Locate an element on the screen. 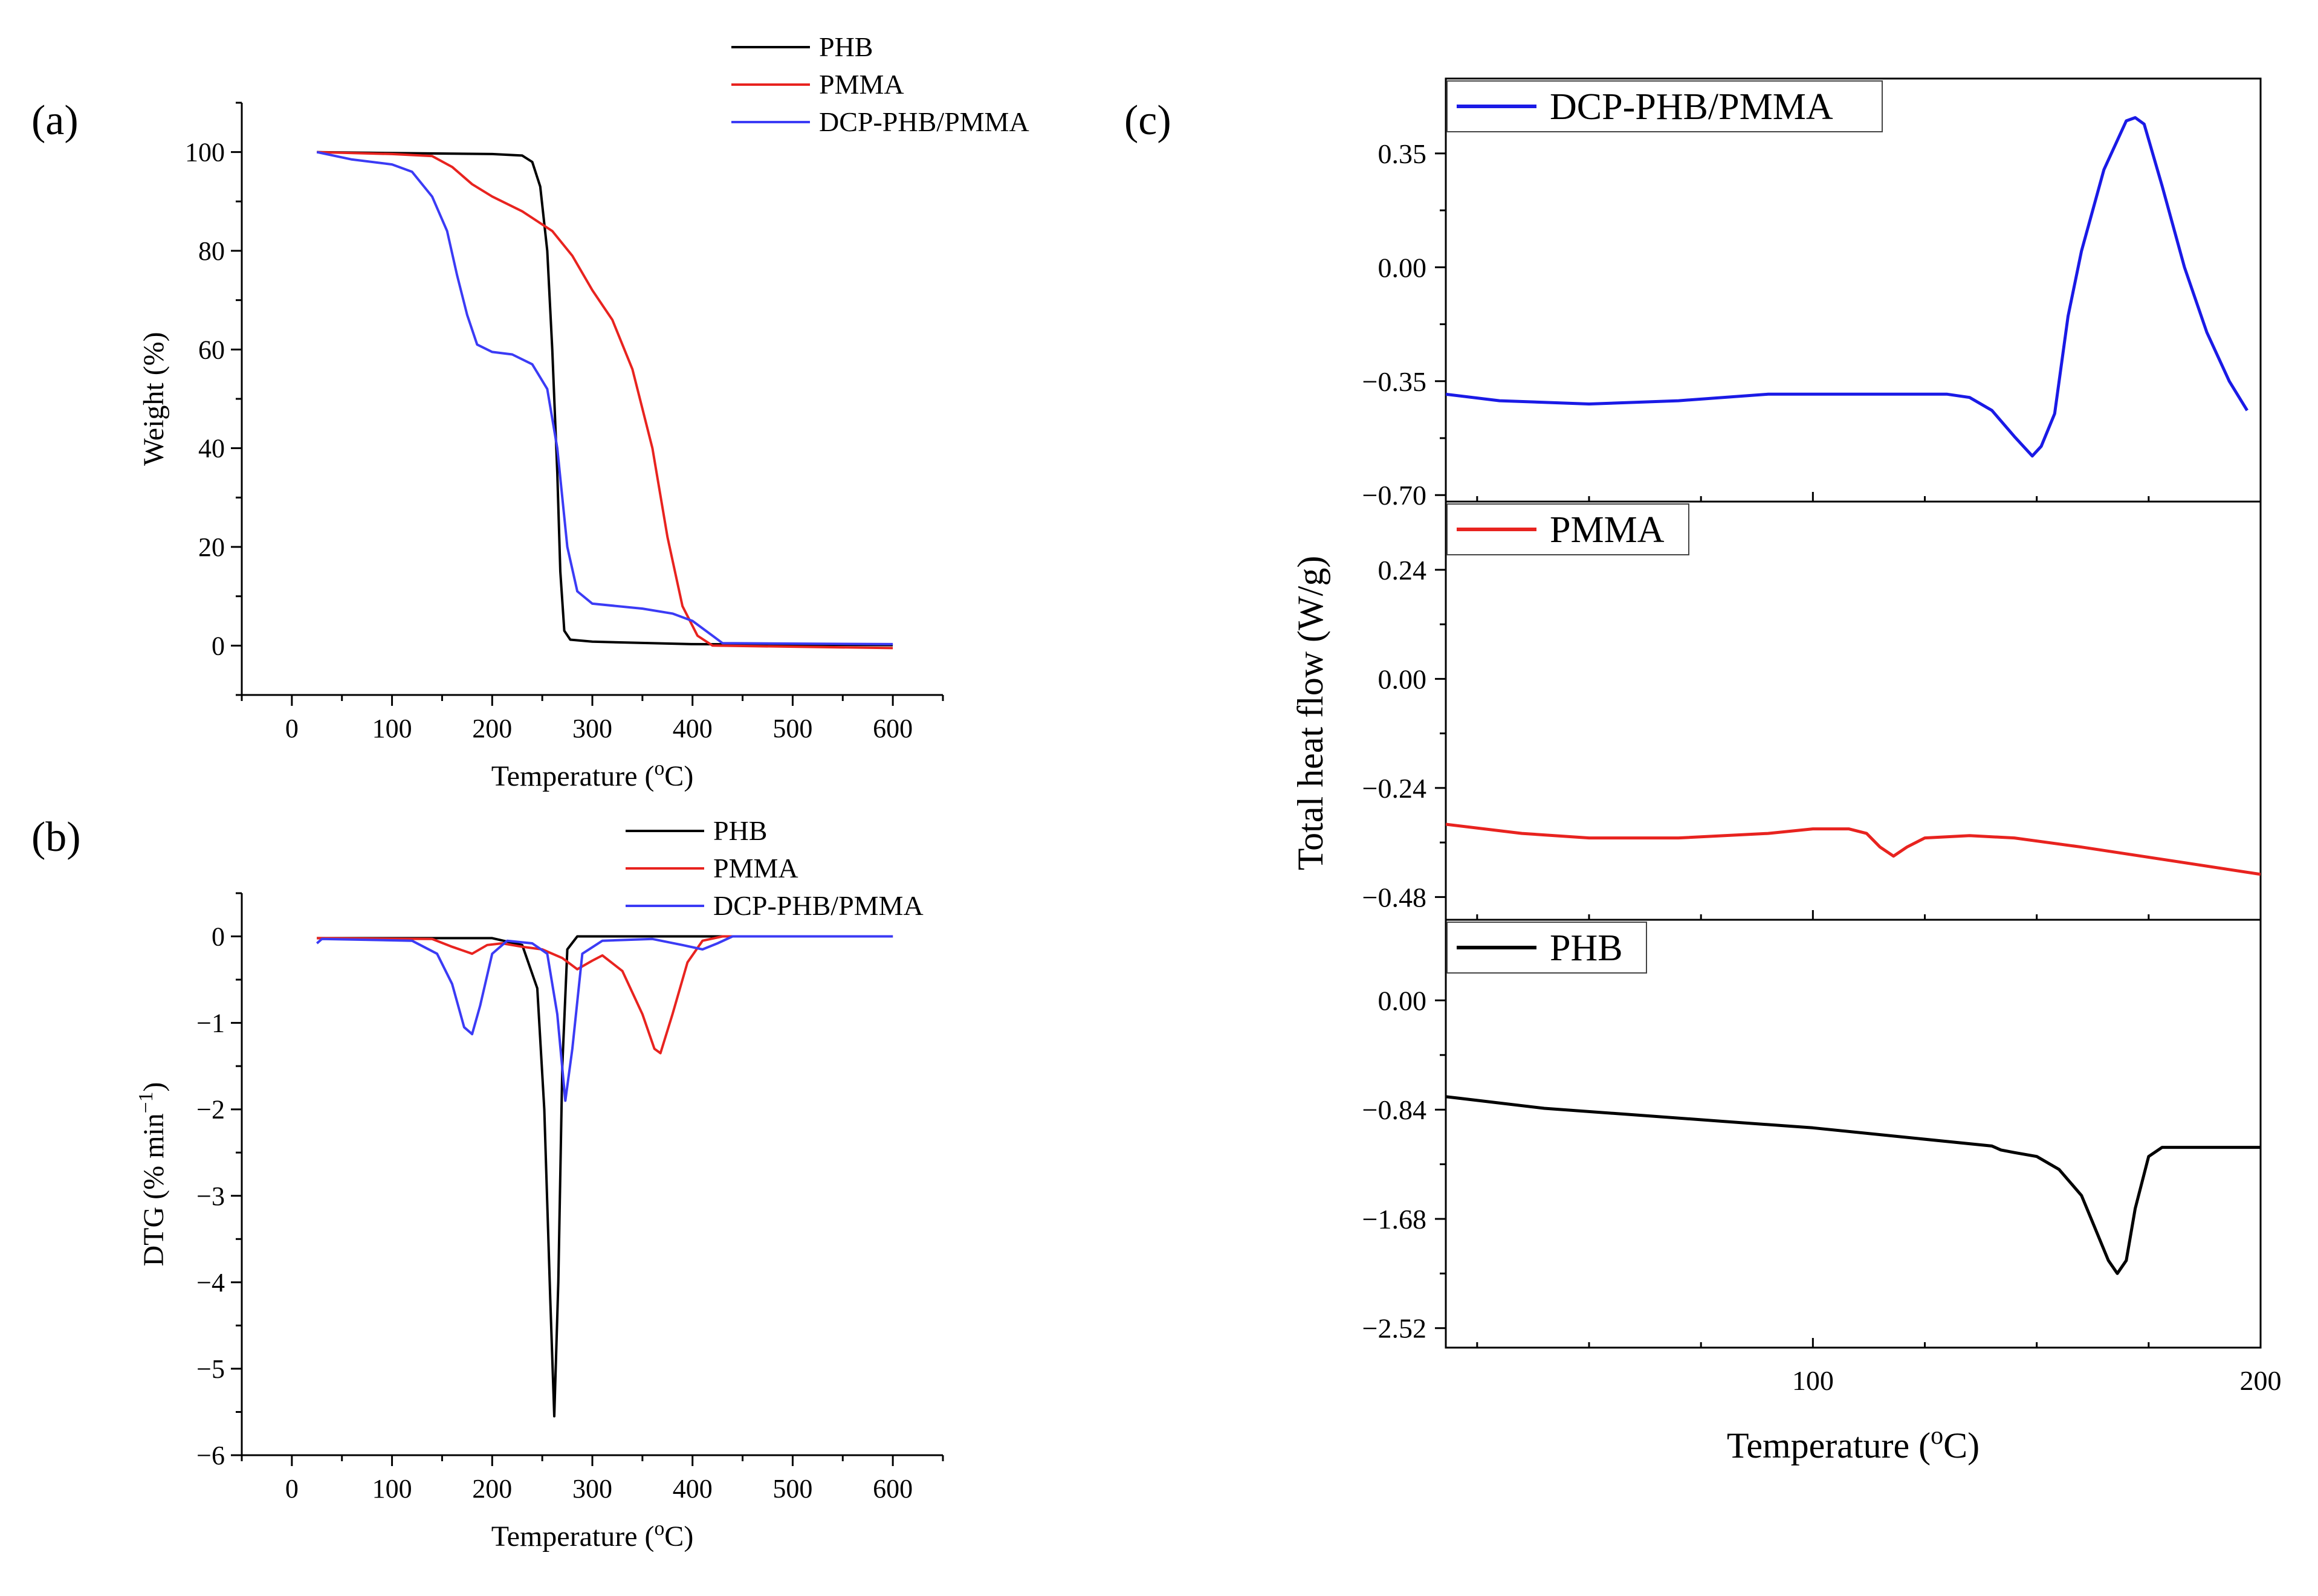 The height and width of the screenshot is (1596, 2318). y-tick-label: 40 is located at coordinates (211, 449).